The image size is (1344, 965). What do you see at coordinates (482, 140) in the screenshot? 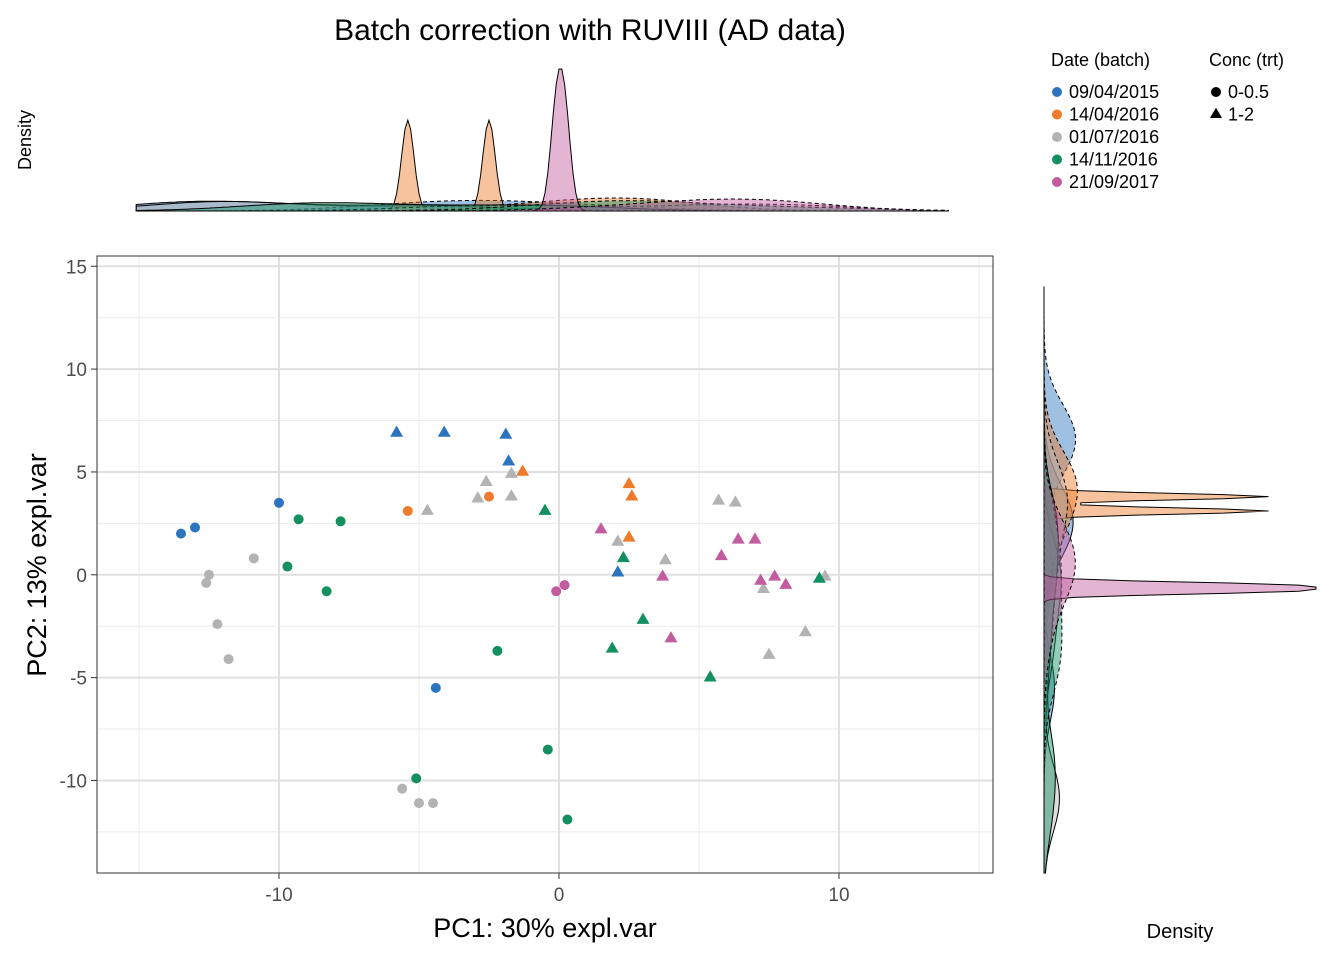
I see `top-density-panel: Density` at bounding box center [482, 140].